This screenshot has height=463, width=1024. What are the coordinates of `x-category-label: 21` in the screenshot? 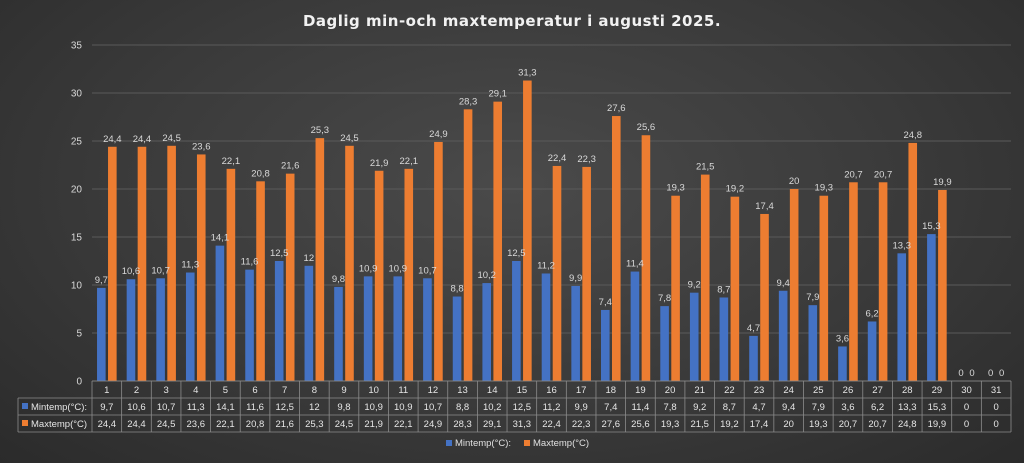 It's located at (699, 390).